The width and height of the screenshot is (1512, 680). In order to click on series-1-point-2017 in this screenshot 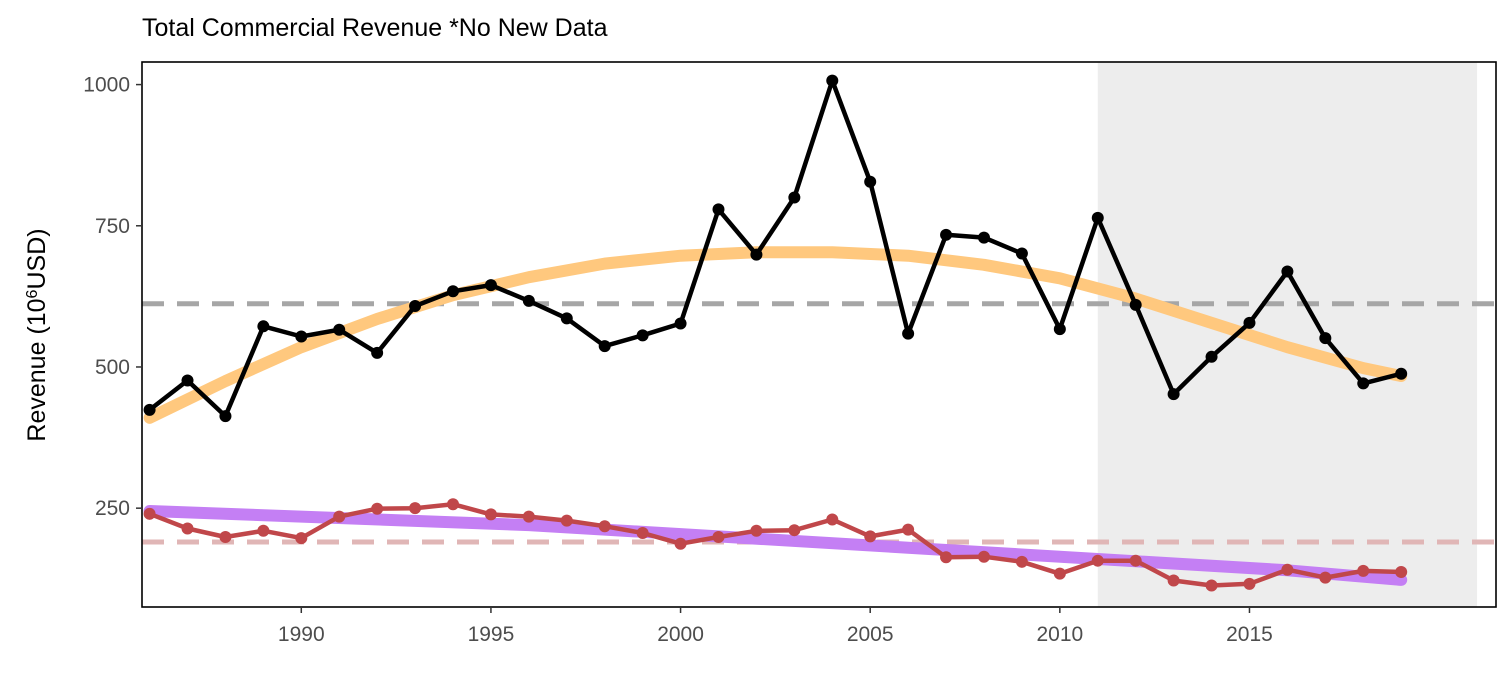, I will do `click(1325, 338)`.